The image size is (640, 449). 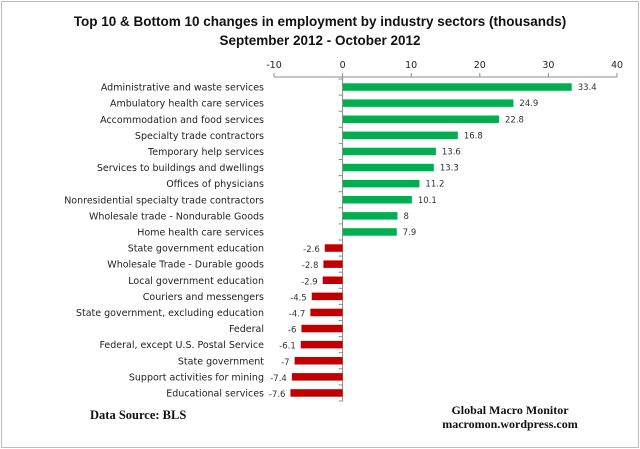 What do you see at coordinates (196, 281) in the screenshot?
I see `category-label: Local government education` at bounding box center [196, 281].